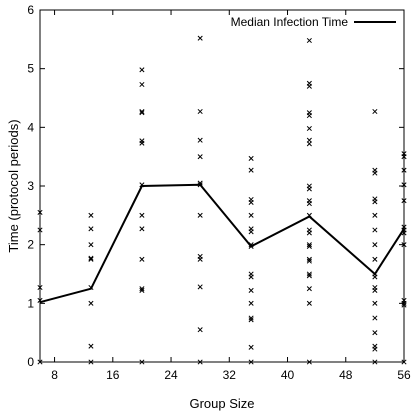  I want to click on y-tick-label: 5, so click(30, 69).